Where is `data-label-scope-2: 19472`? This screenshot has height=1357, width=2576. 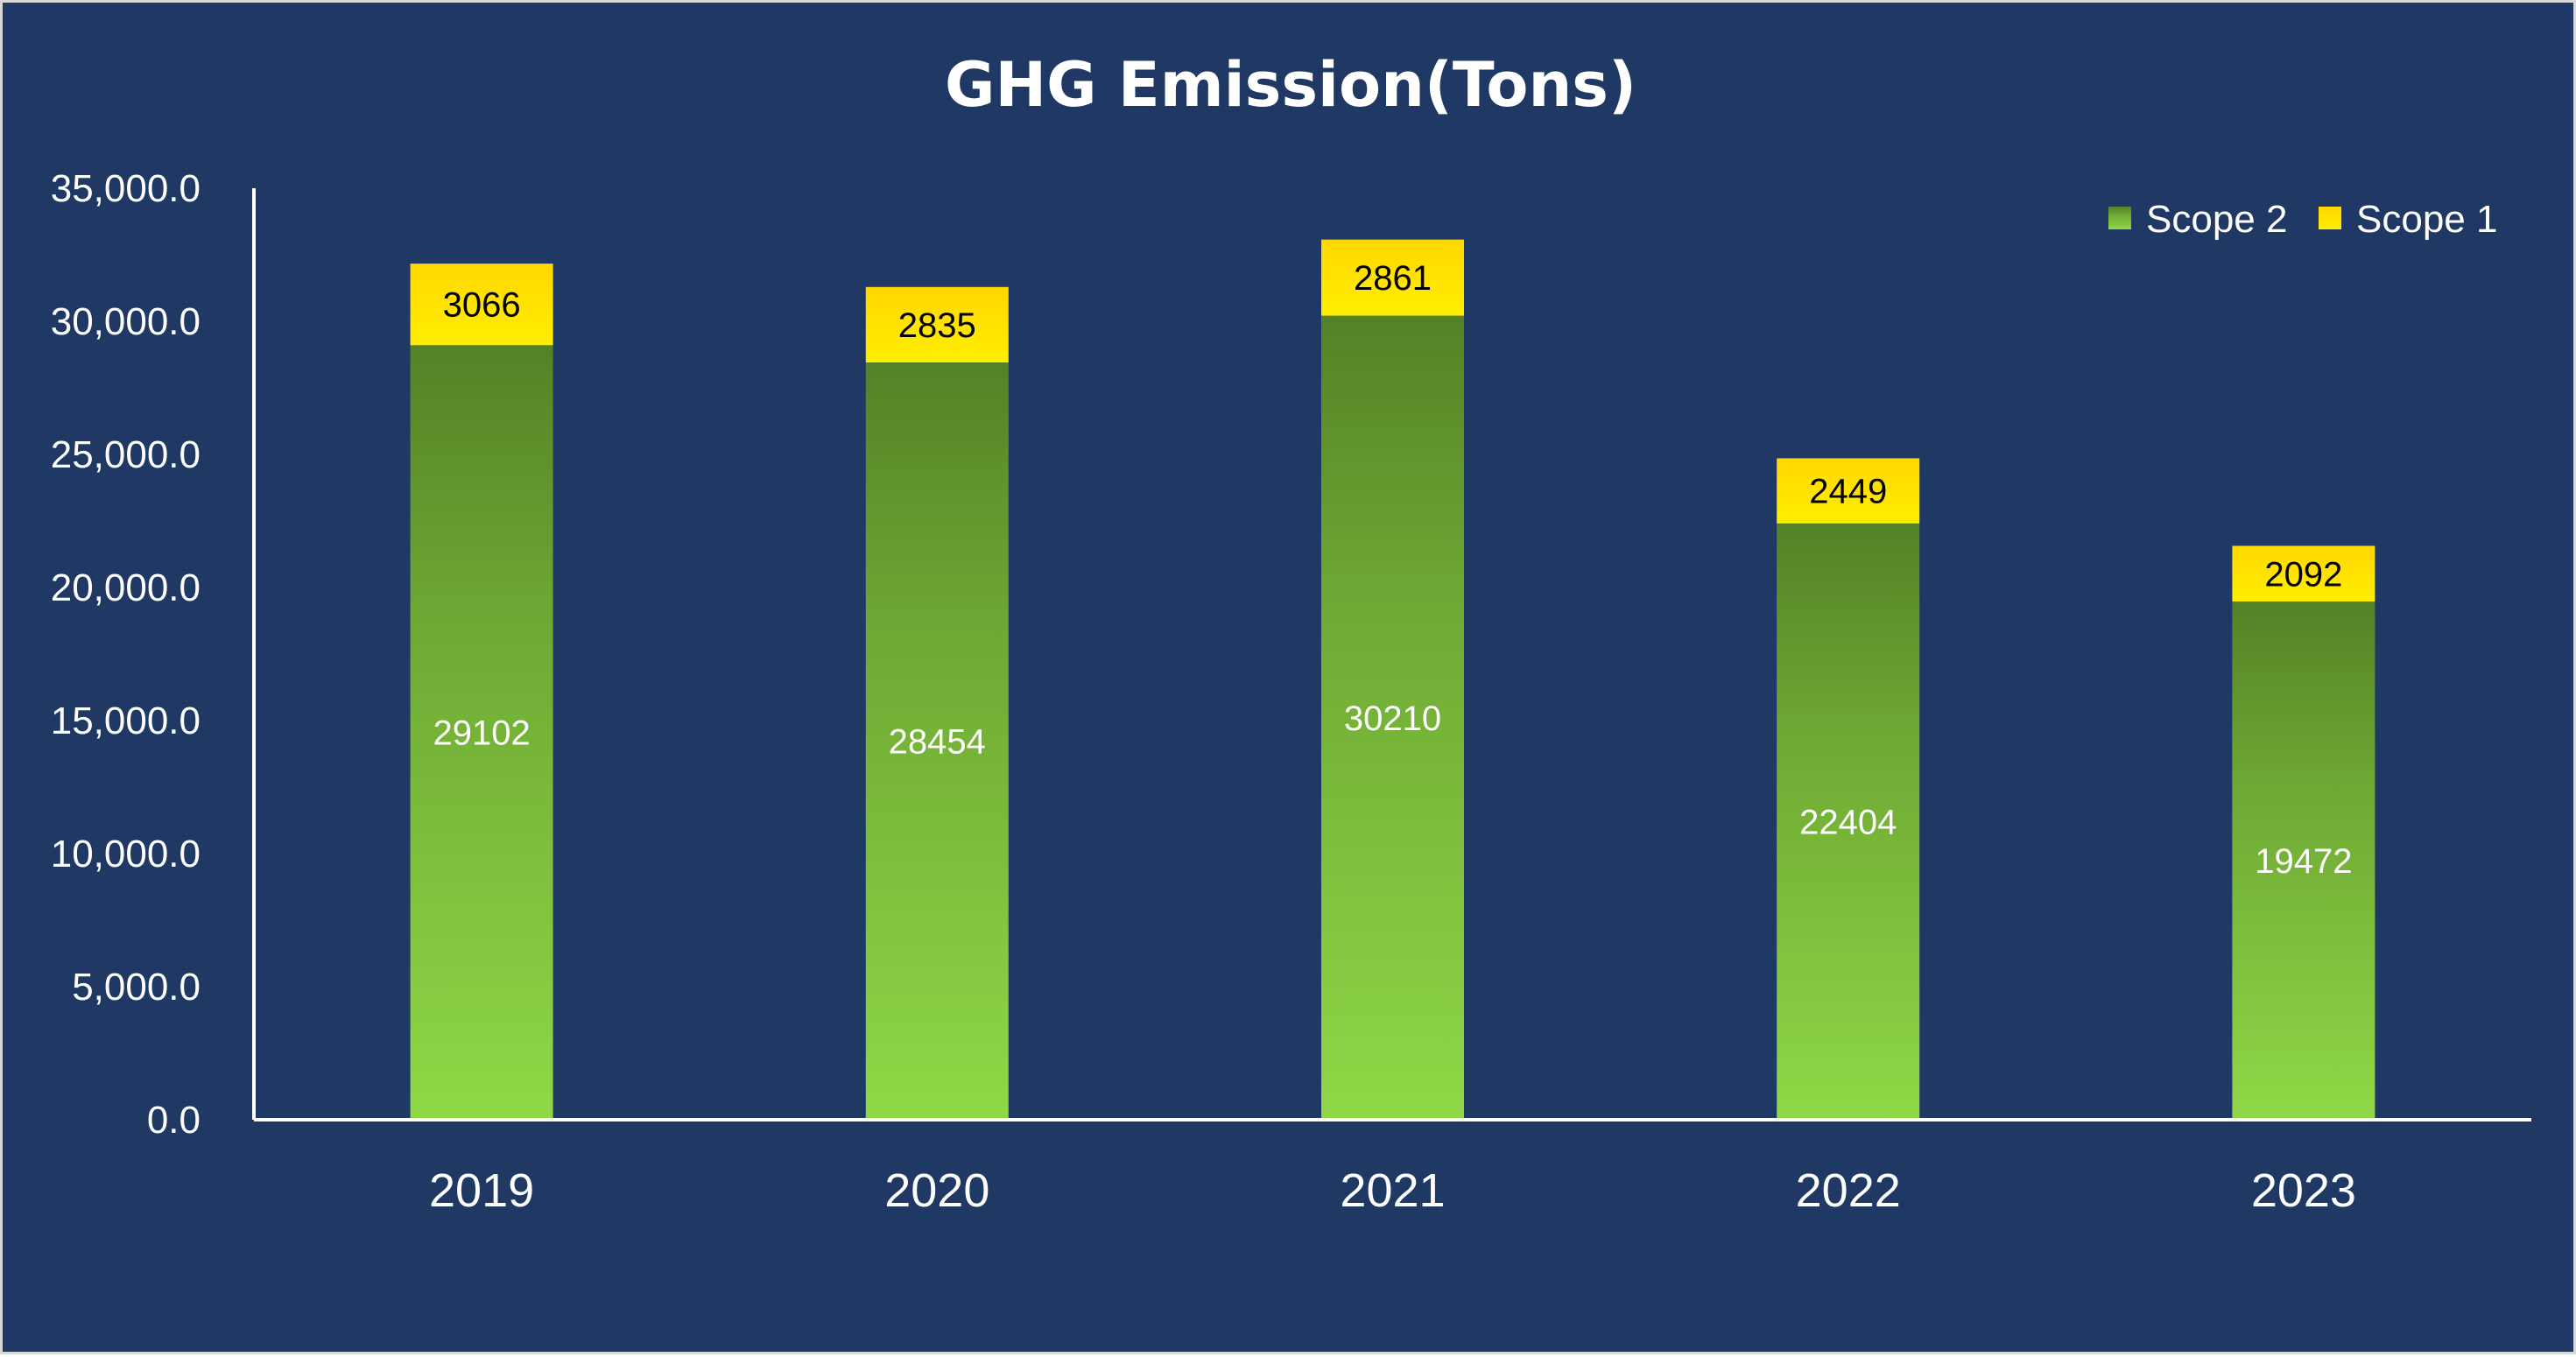 data-label-scope-2: 19472 is located at coordinates (2303, 861).